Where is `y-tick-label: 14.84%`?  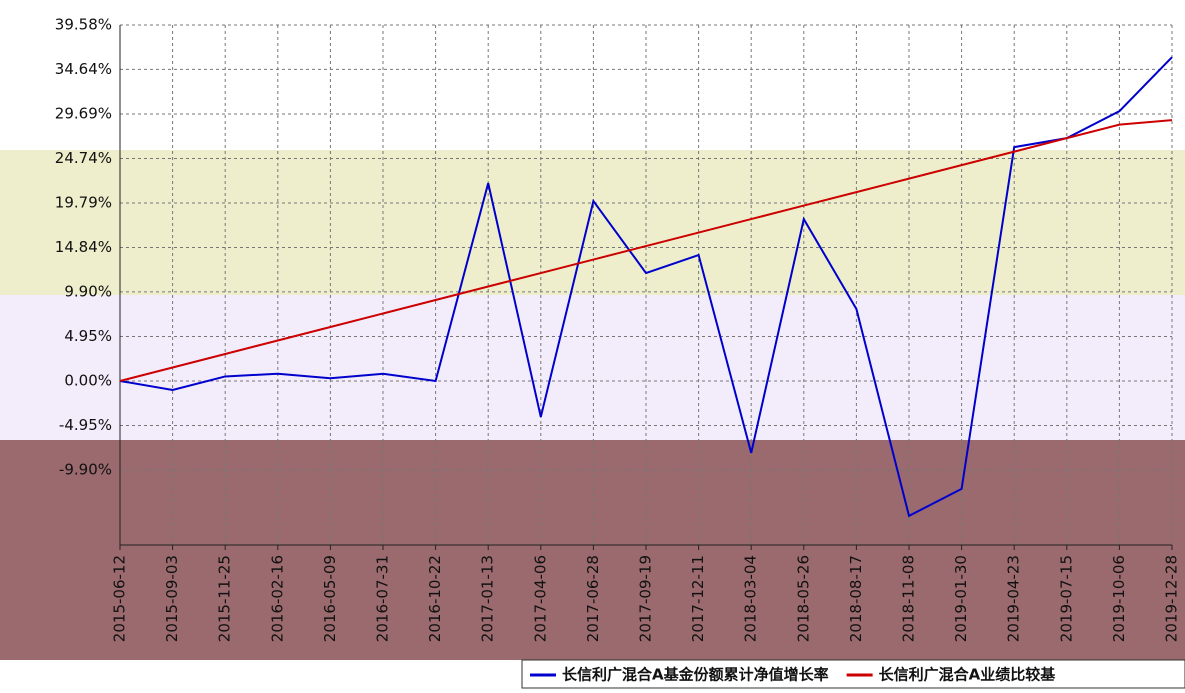
y-tick-label: 14.84% is located at coordinates (83, 247).